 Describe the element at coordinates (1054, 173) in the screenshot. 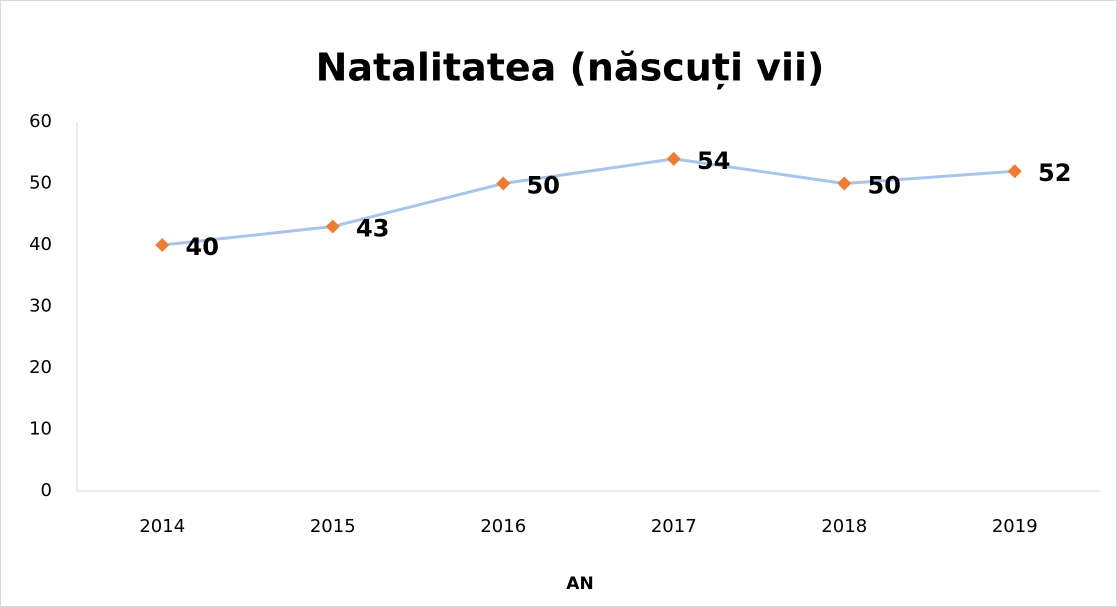

I see `data-label: 52` at that location.